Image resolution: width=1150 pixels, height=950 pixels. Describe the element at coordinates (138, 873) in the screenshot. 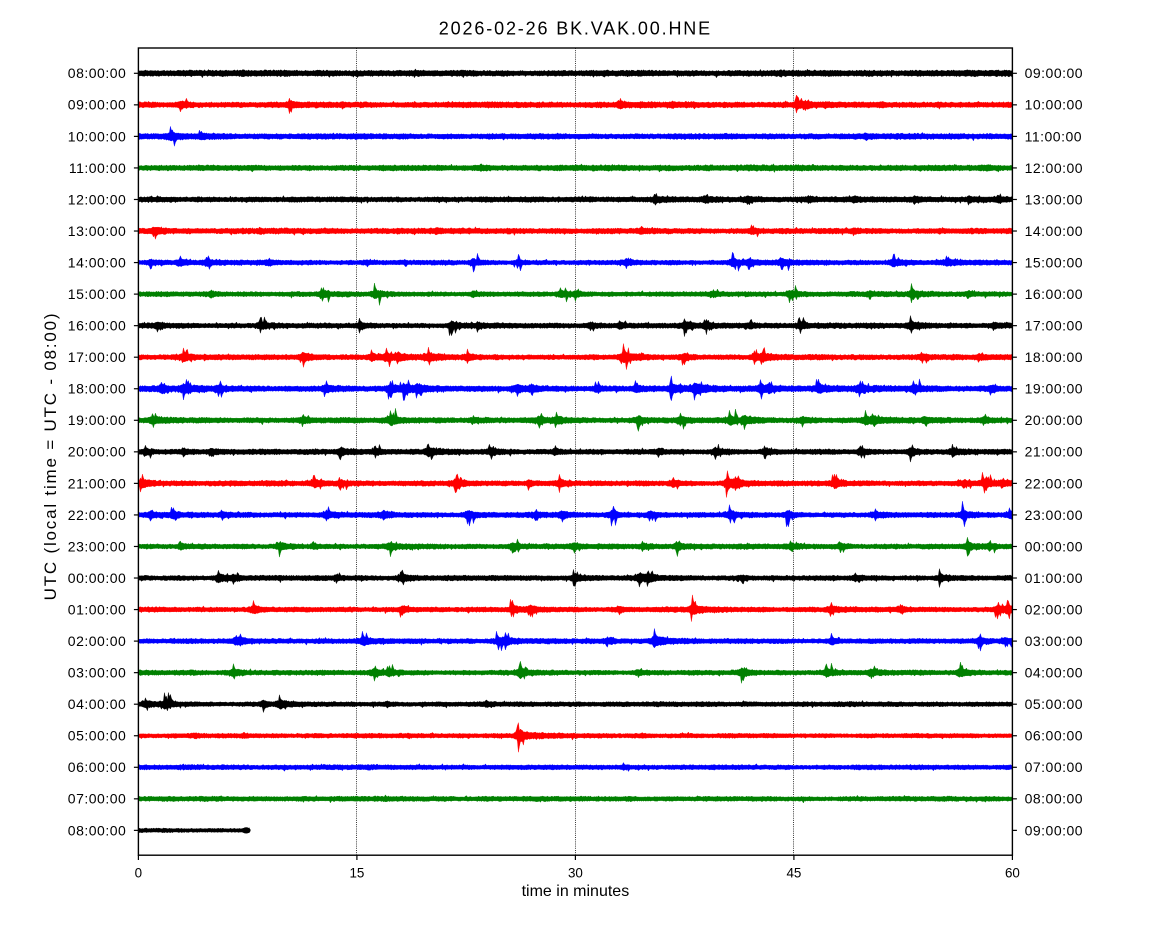

I see `svg-text: 0` at that location.